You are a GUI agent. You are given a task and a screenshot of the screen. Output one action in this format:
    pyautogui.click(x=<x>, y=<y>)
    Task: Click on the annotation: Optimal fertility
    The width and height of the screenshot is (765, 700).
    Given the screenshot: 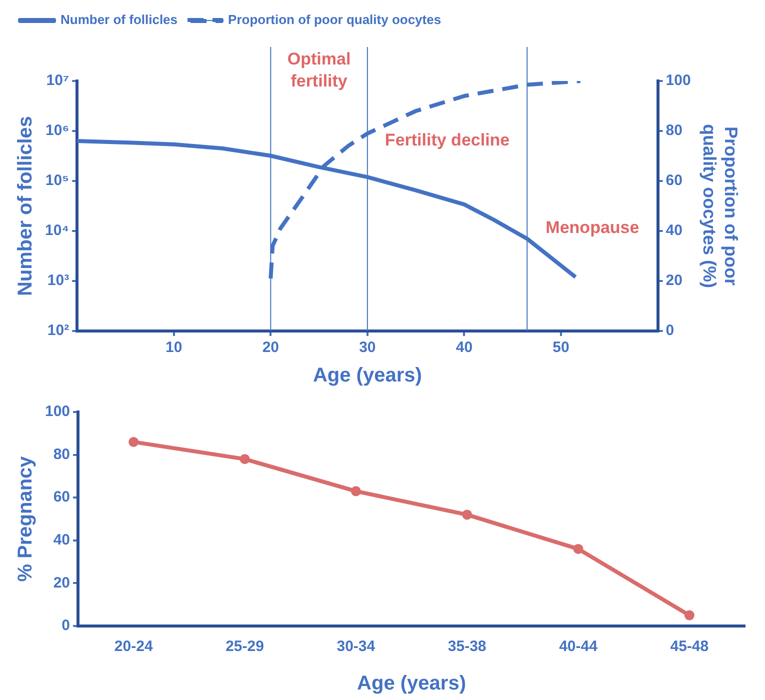 What is the action you would take?
    pyautogui.click(x=319, y=70)
    